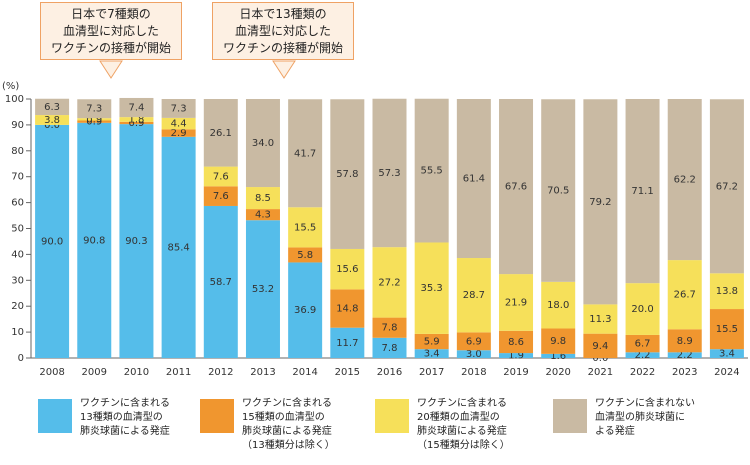 This screenshot has height=465, width=750. Describe the element at coordinates (125, 417) in the screenshot. I see `legend-label: ワクチンに含まれる 13種類の血清型の 肺炎球菌による発症` at that location.